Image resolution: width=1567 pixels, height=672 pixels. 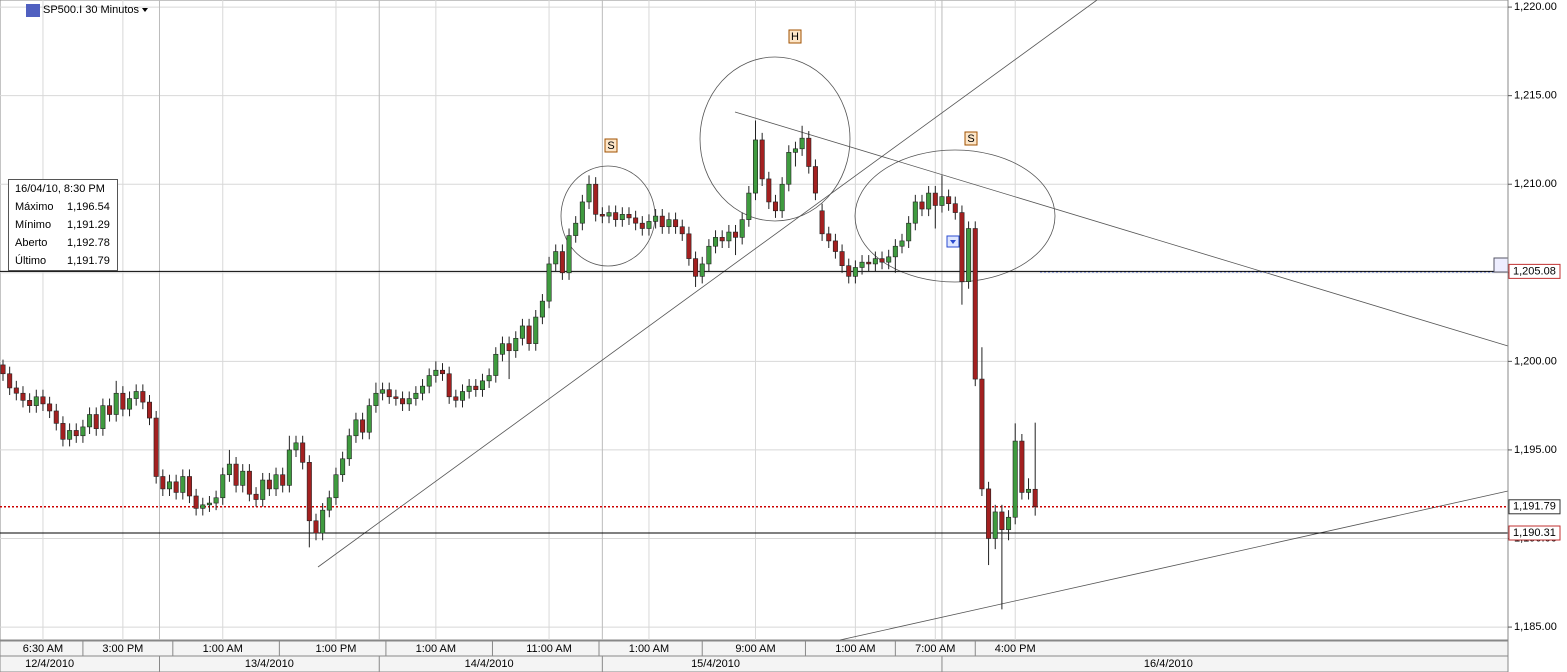 I want to click on order-icon-arrow, so click(x=953, y=242).